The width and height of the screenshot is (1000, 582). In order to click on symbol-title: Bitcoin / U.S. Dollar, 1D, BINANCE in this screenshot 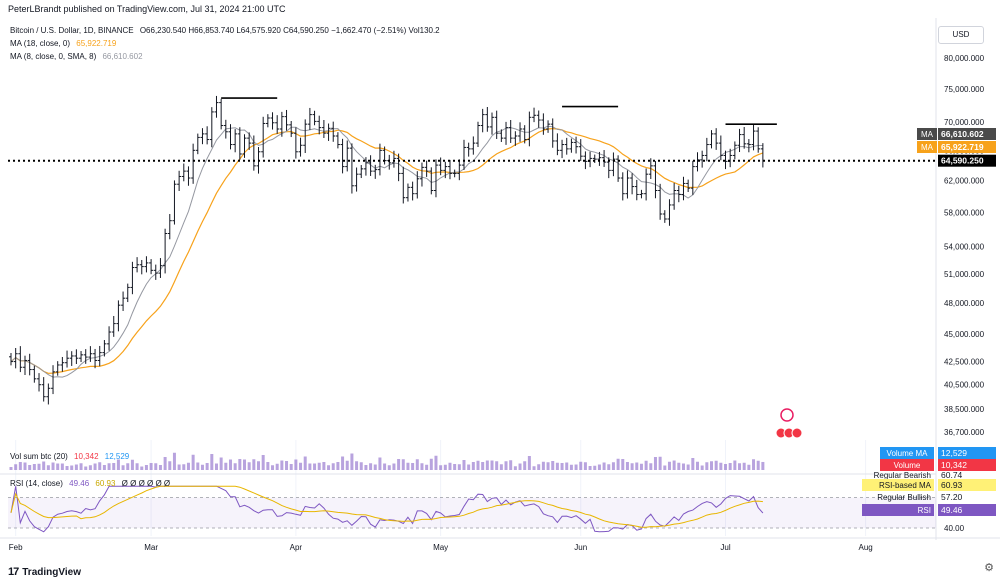, I will do `click(72, 30)`.